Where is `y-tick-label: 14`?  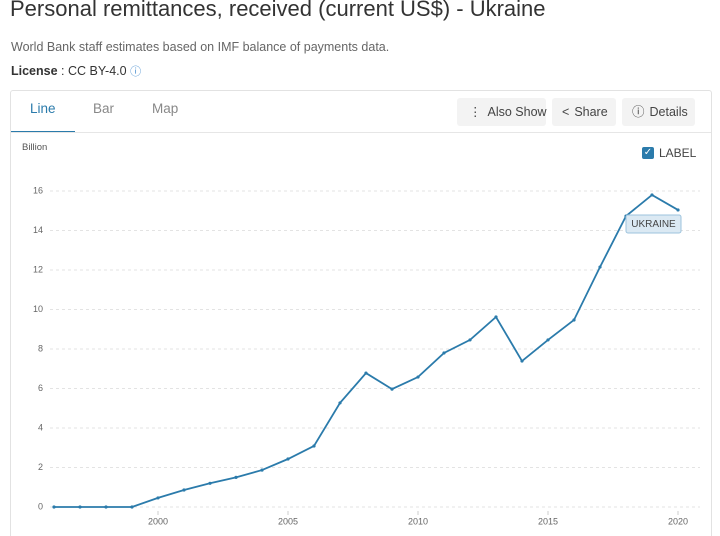
y-tick-label: 14 is located at coordinates (38, 230).